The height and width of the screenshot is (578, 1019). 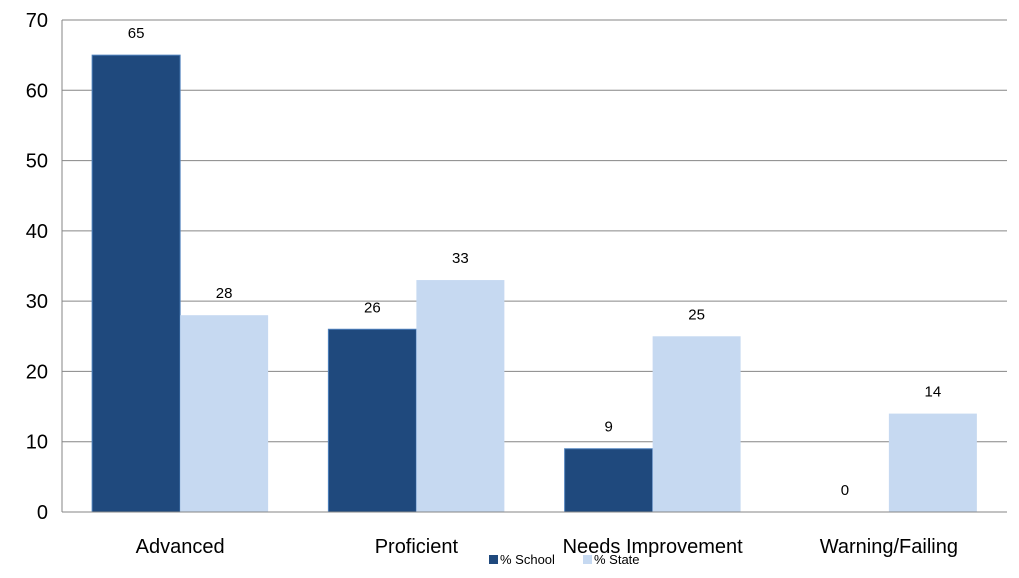 I want to click on y-tick-label: 40, so click(x=37, y=232).